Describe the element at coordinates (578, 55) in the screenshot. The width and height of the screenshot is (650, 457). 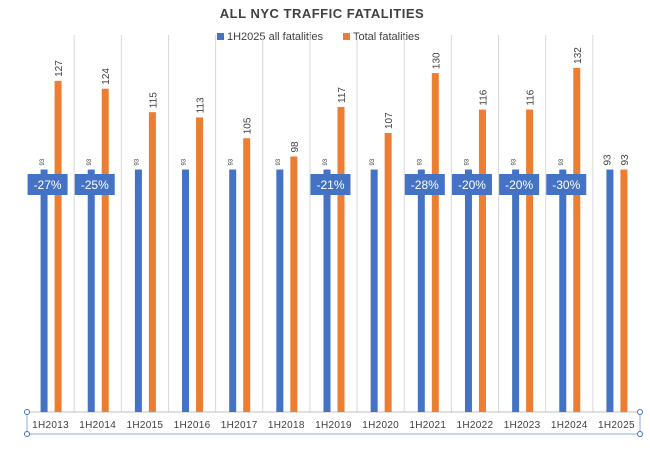
I see `data-label-series-2: 132` at that location.